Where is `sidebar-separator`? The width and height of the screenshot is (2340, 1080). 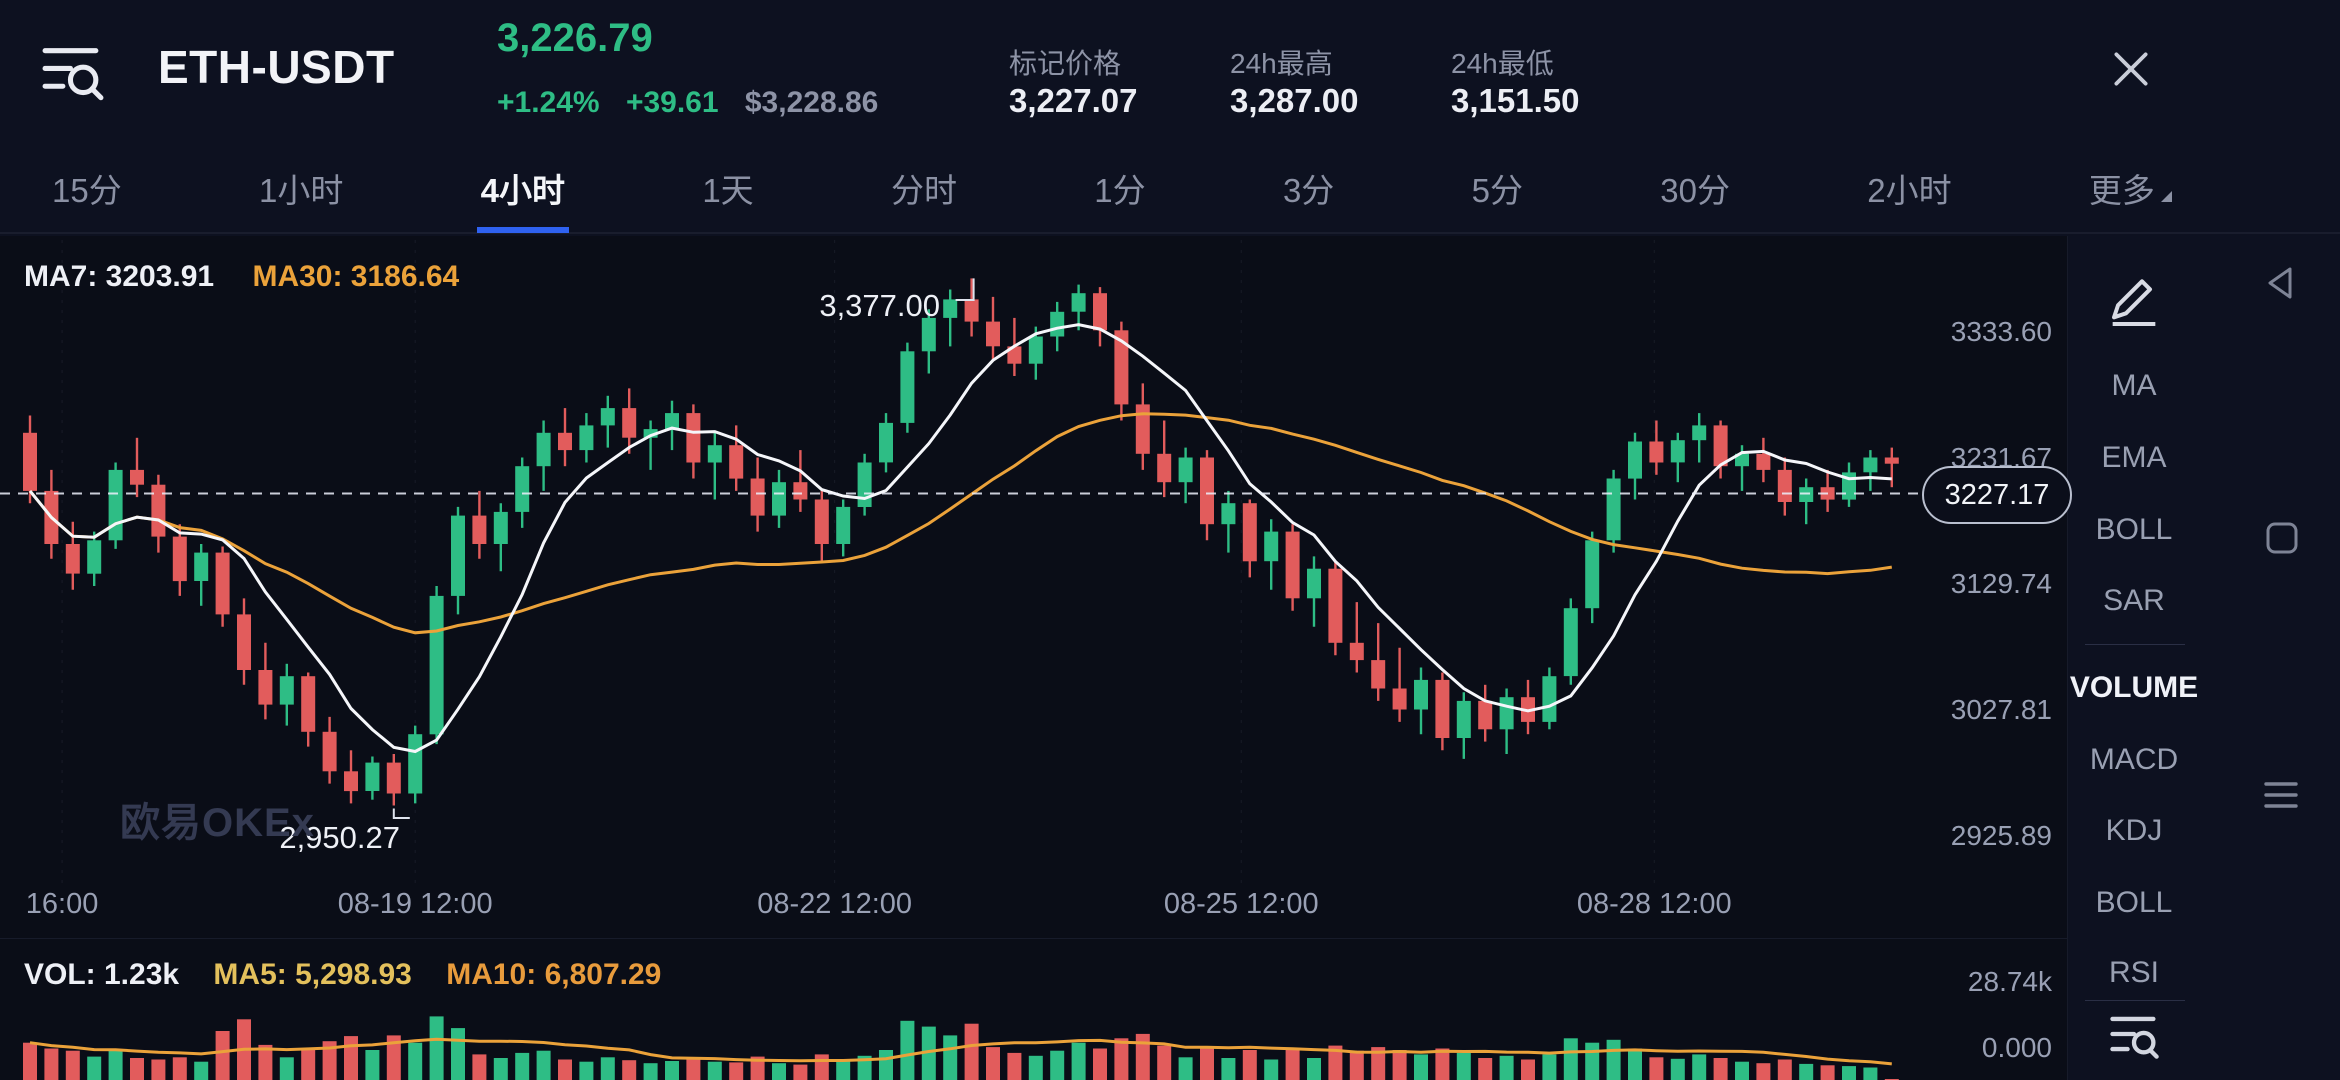
sidebar-separator is located at coordinates (2135, 644).